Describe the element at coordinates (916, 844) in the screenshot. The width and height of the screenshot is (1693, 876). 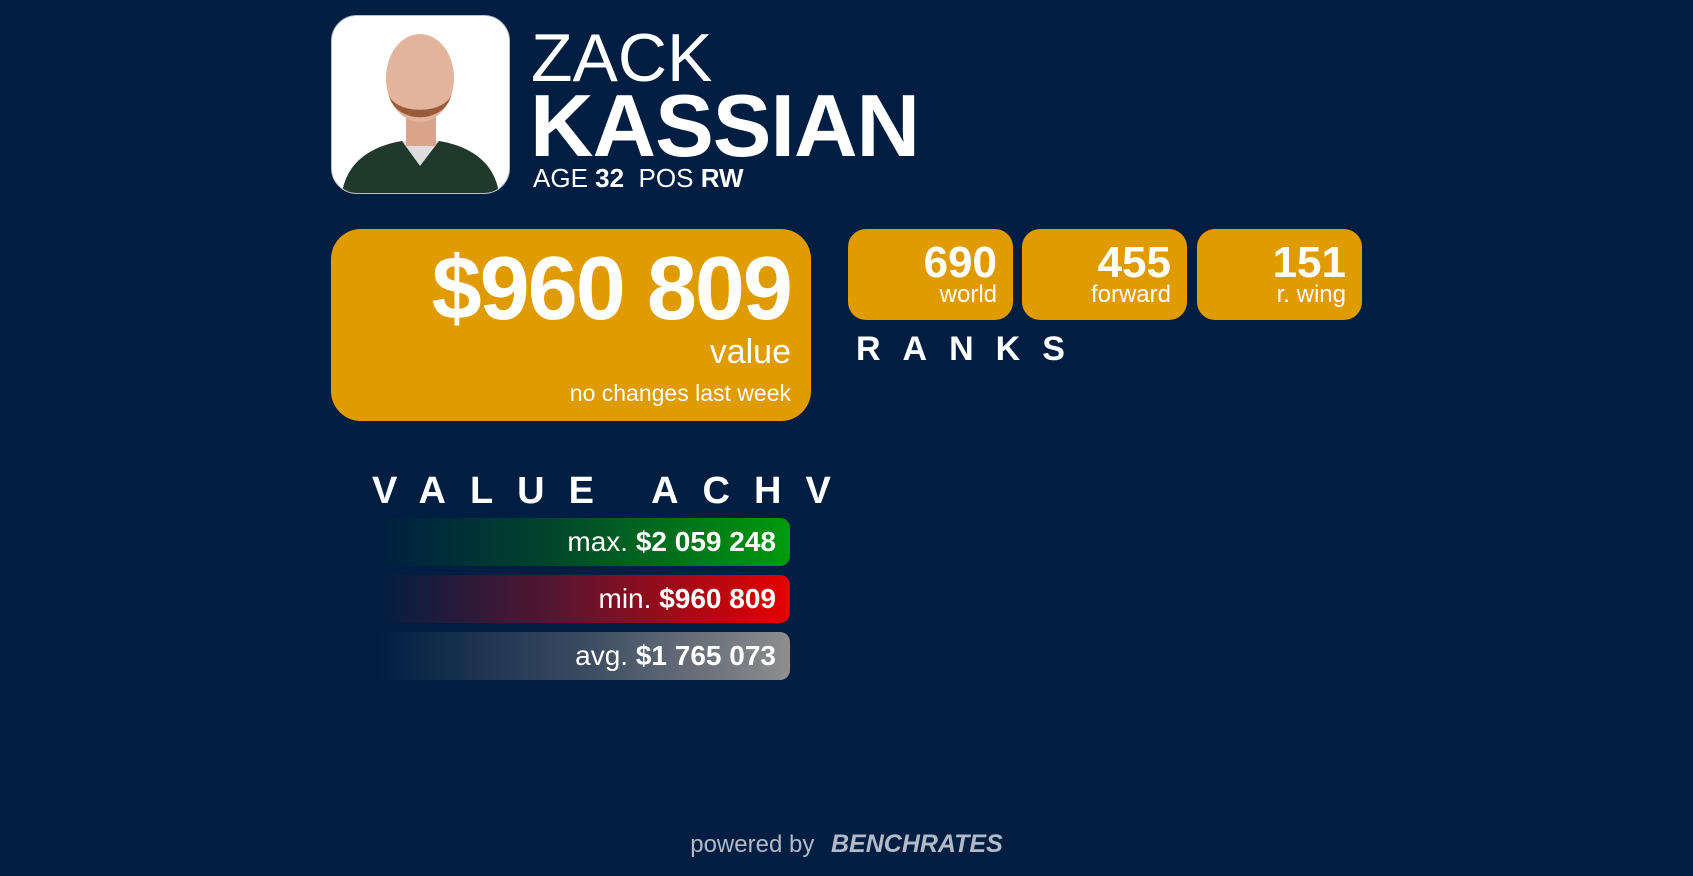
I see `brand-logo: BENCHRATES` at that location.